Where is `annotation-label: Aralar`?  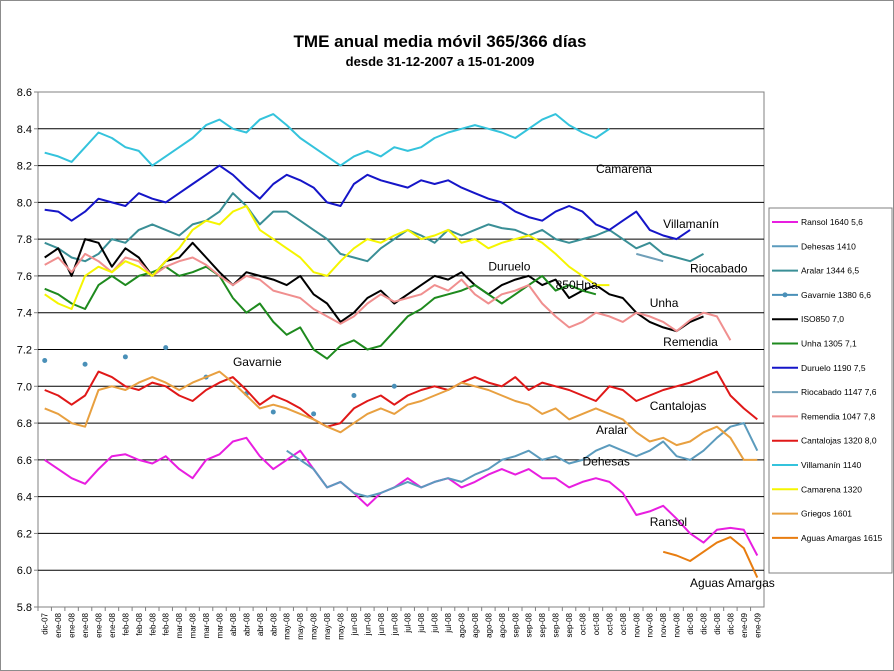
annotation-label: Aralar is located at coordinates (612, 430).